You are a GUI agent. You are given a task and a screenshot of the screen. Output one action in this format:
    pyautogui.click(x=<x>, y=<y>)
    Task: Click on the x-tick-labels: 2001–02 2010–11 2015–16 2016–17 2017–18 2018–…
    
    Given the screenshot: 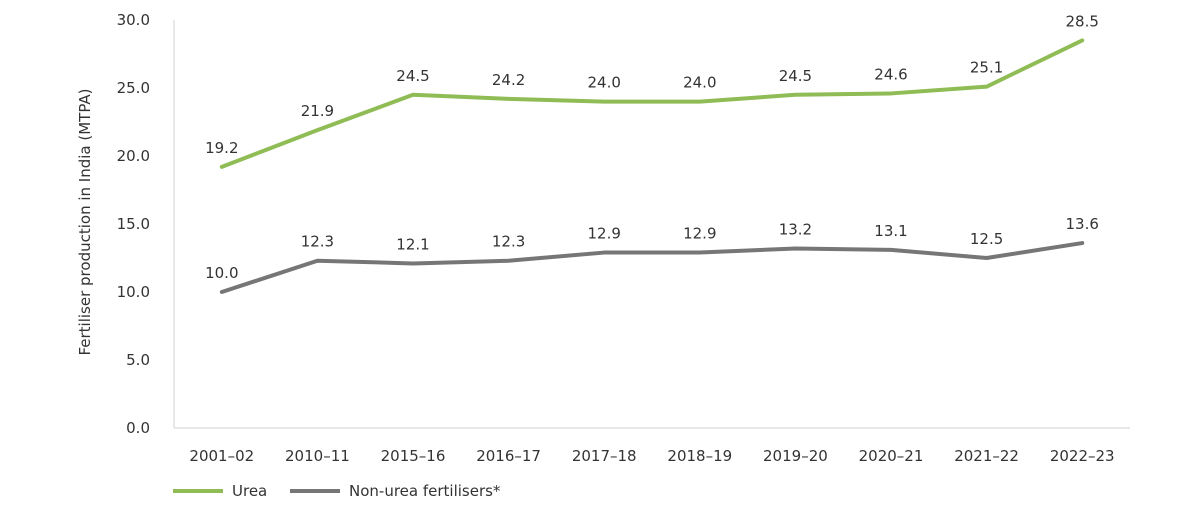 What is the action you would take?
    pyautogui.click(x=651, y=456)
    